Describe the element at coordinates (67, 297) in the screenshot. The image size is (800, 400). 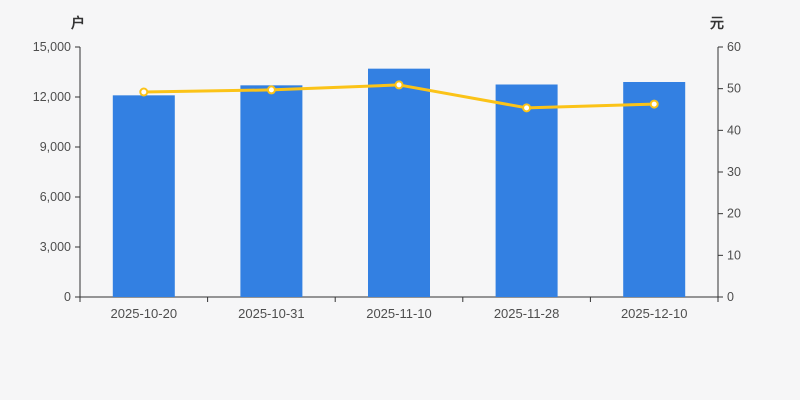
I see `left-axis-tick-label: 0` at that location.